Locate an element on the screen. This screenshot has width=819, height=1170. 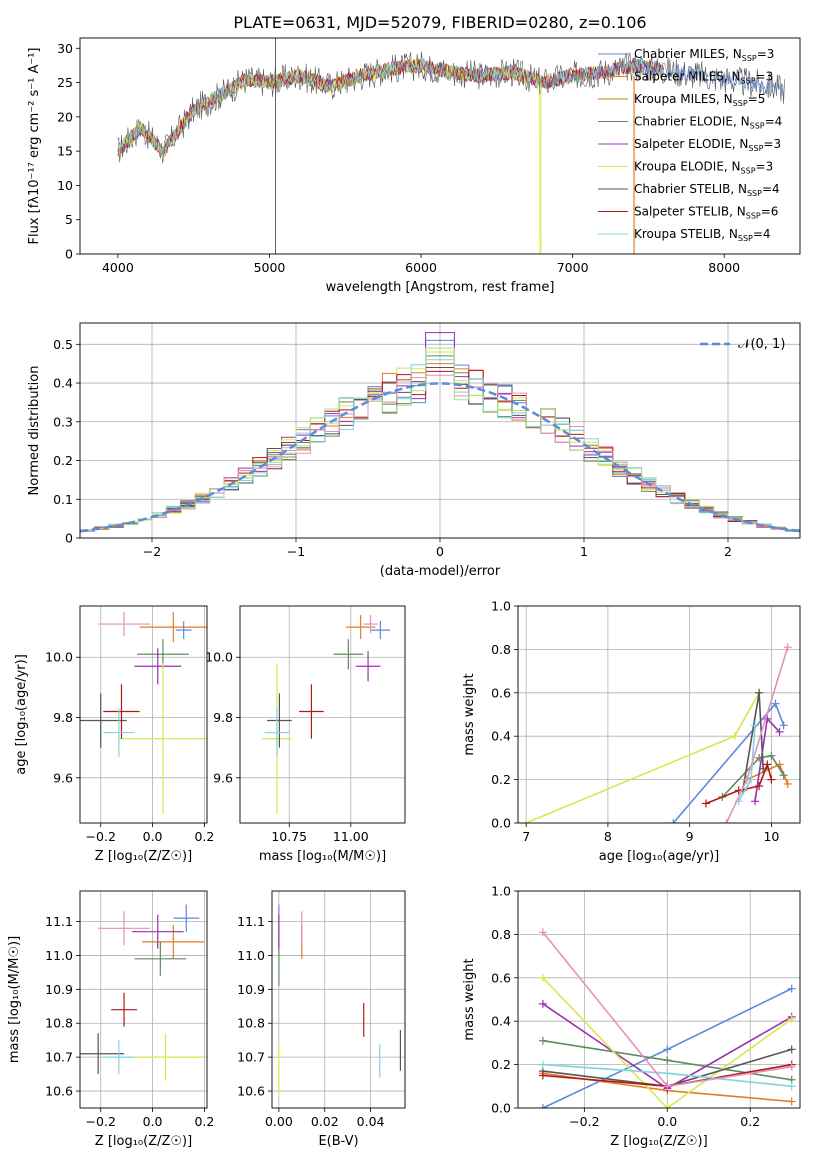
x-tick-label: −2 is located at coordinates (152, 551).